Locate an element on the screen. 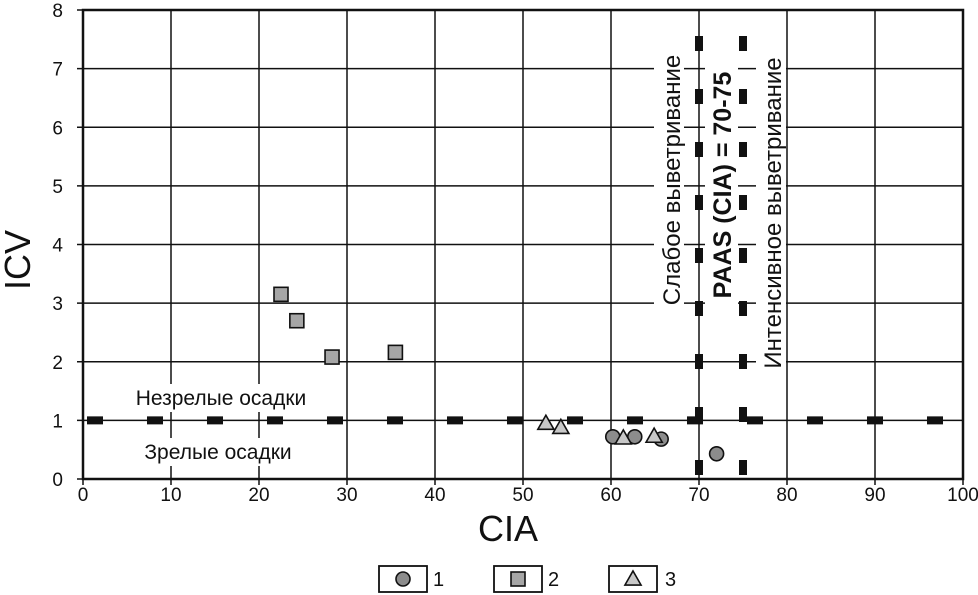 The height and width of the screenshot is (595, 978). immature-label: Незрелые осадки is located at coordinates (221, 398).